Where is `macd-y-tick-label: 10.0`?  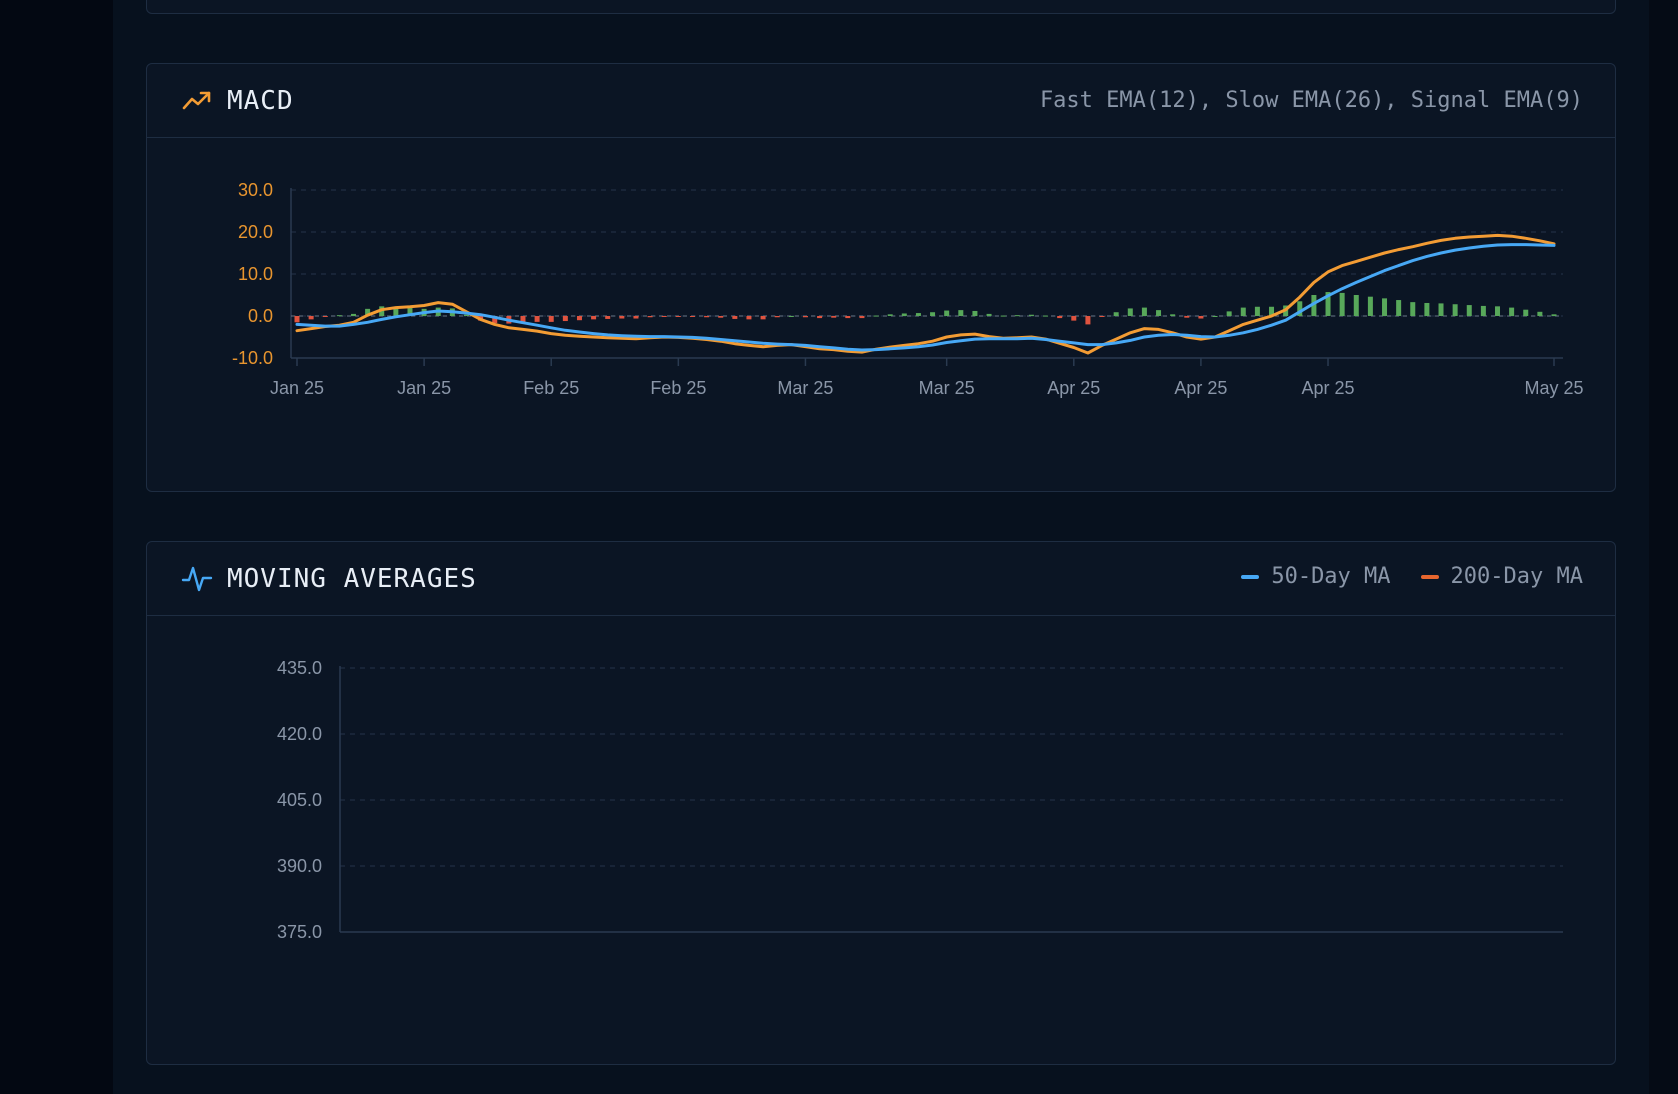 macd-y-tick-label: 10.0 is located at coordinates (255, 274).